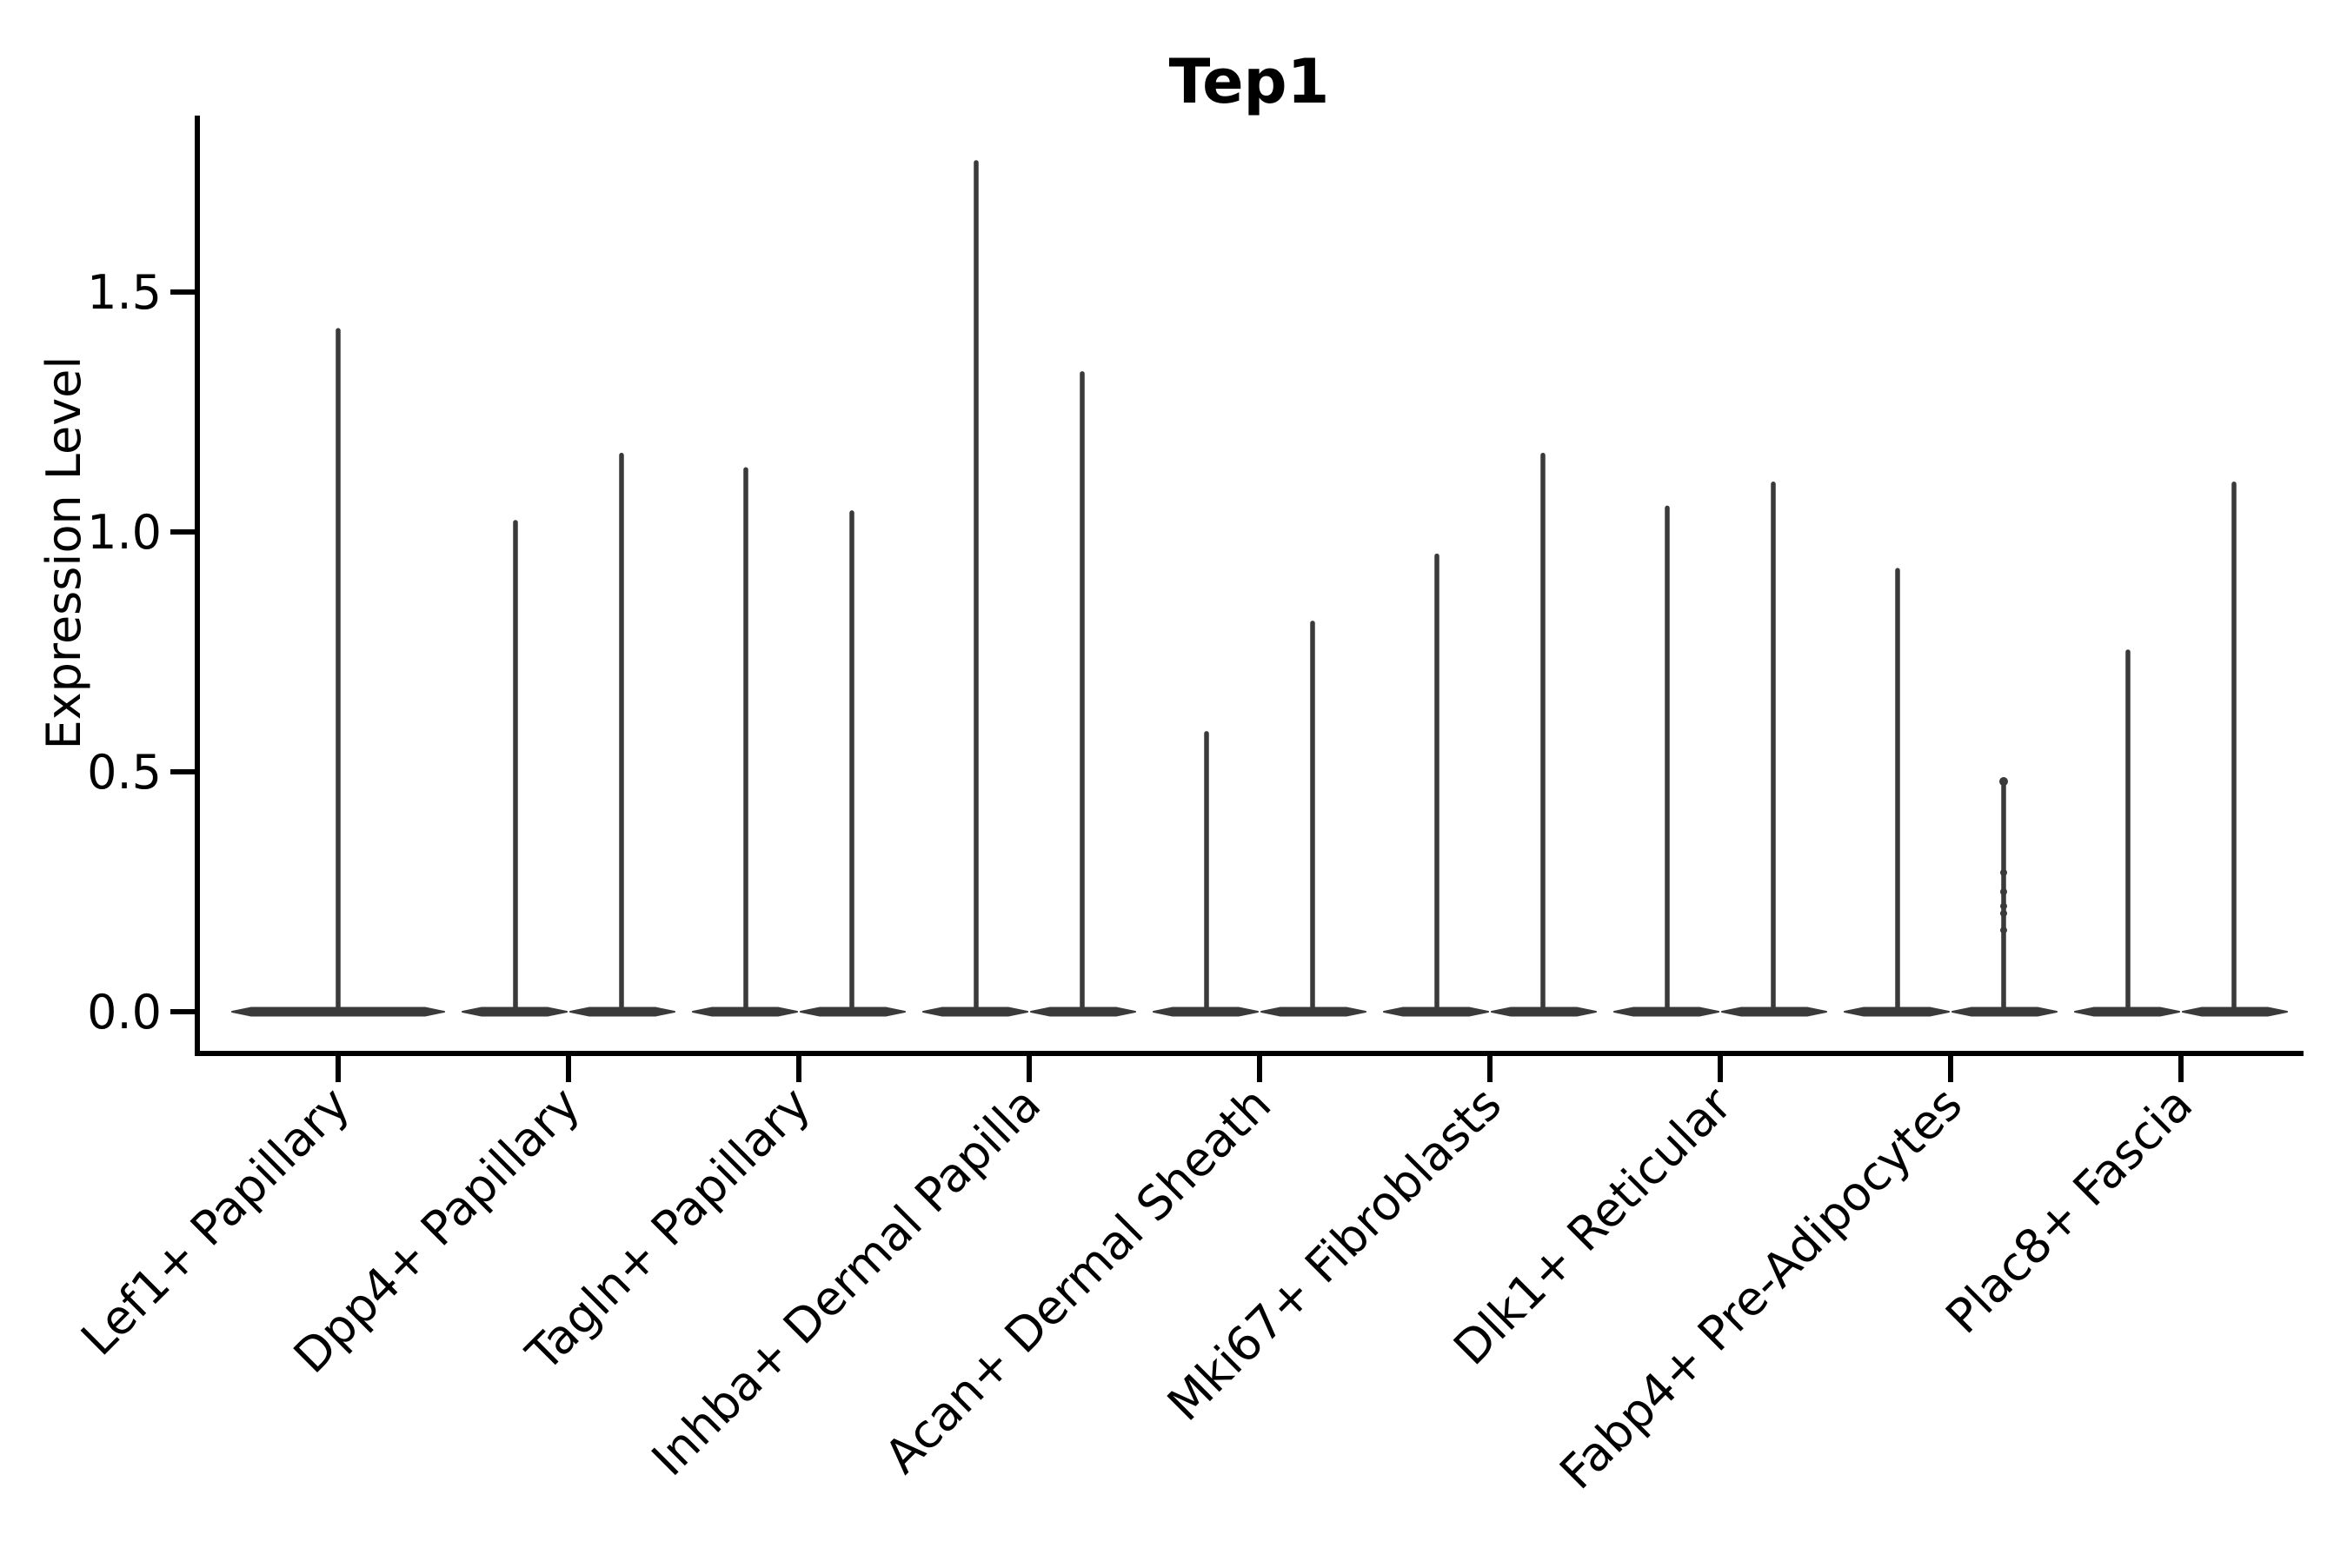 The height and width of the screenshot is (1568, 2347). What do you see at coordinates (125, 532) in the screenshot?
I see `y-tick-label: 1.0` at bounding box center [125, 532].